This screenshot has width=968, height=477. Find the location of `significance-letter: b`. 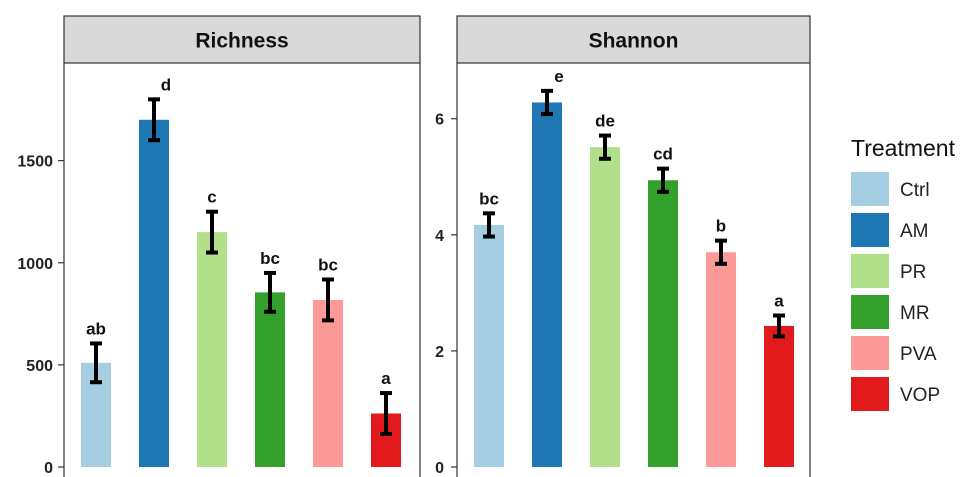

significance-letter: b is located at coordinates (721, 226).